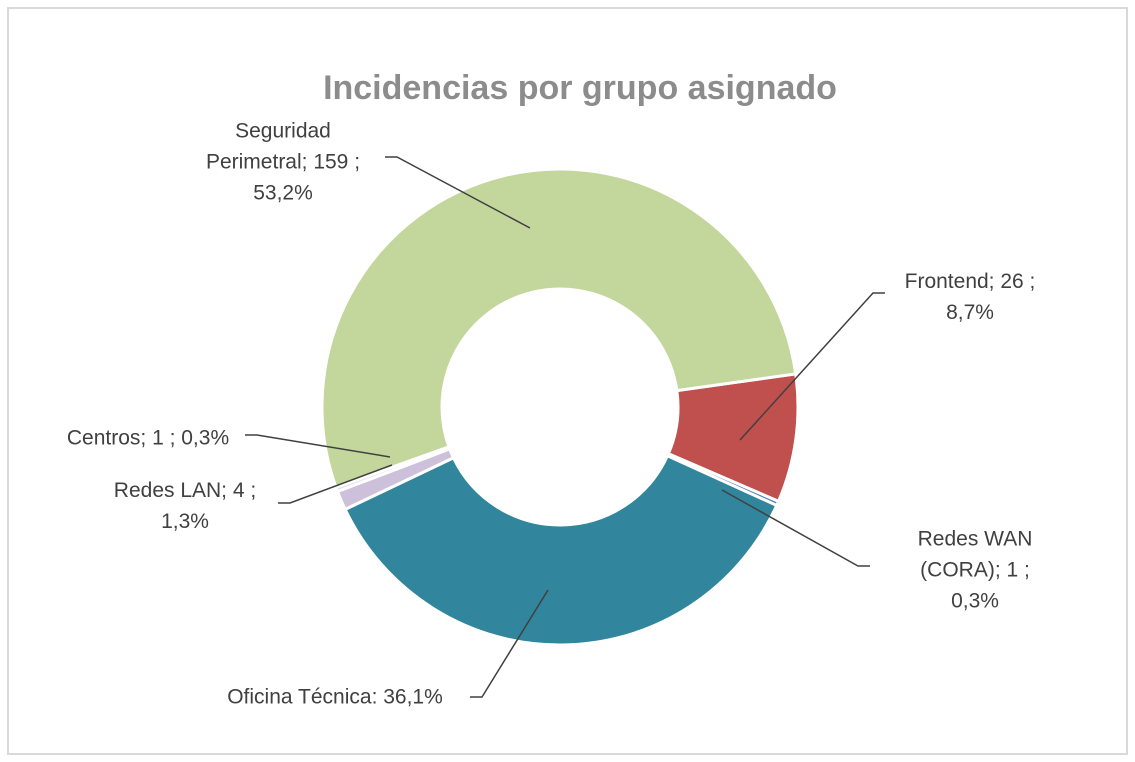 The image size is (1135, 762). What do you see at coordinates (975, 570) in the screenshot?
I see `data-label: Redes WAN (CORA); 1 ; 0,3%` at bounding box center [975, 570].